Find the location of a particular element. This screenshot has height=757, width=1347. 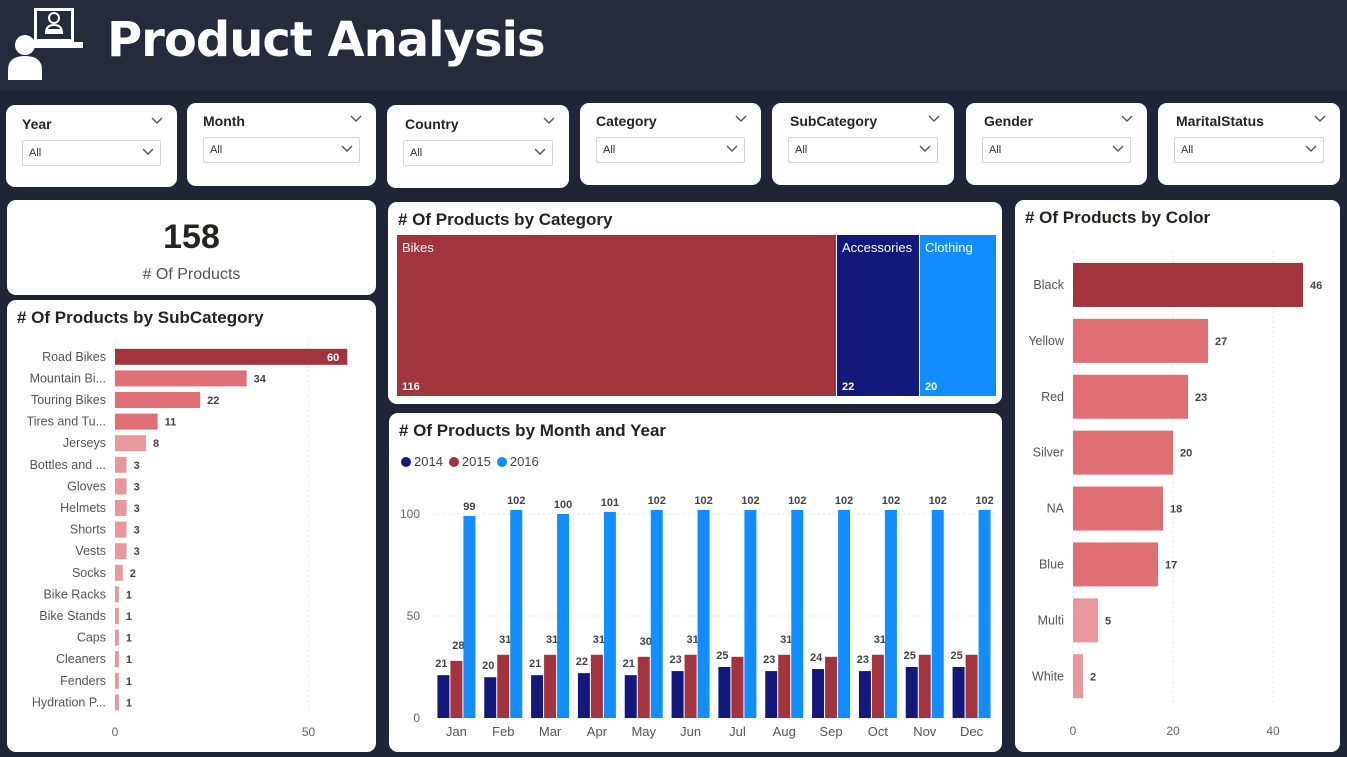

chart-title: # Of Products by SubCategory is located at coordinates (140, 317).